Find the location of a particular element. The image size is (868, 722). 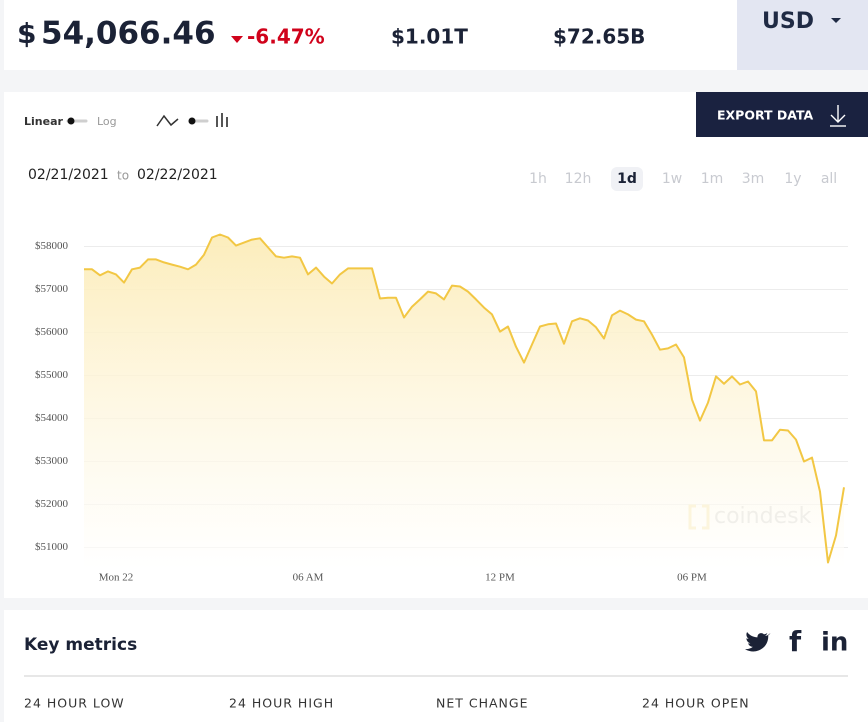

currency-symbol: $ is located at coordinates (26, 33).